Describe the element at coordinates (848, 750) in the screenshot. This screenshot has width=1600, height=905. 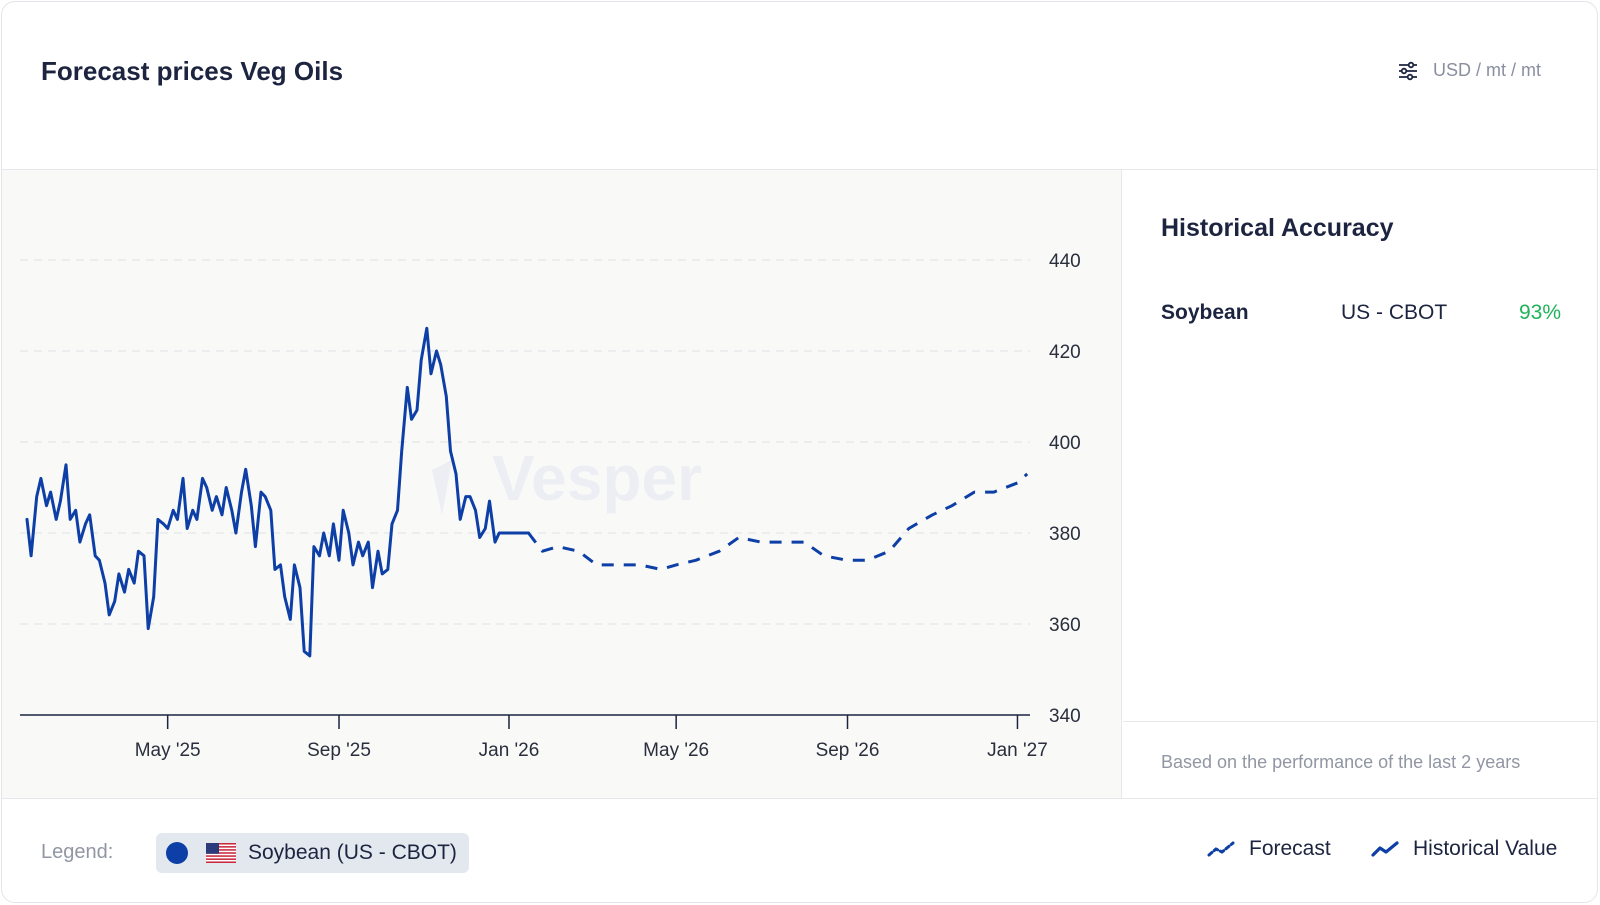
I see `x-tick-label: Sep '26` at that location.